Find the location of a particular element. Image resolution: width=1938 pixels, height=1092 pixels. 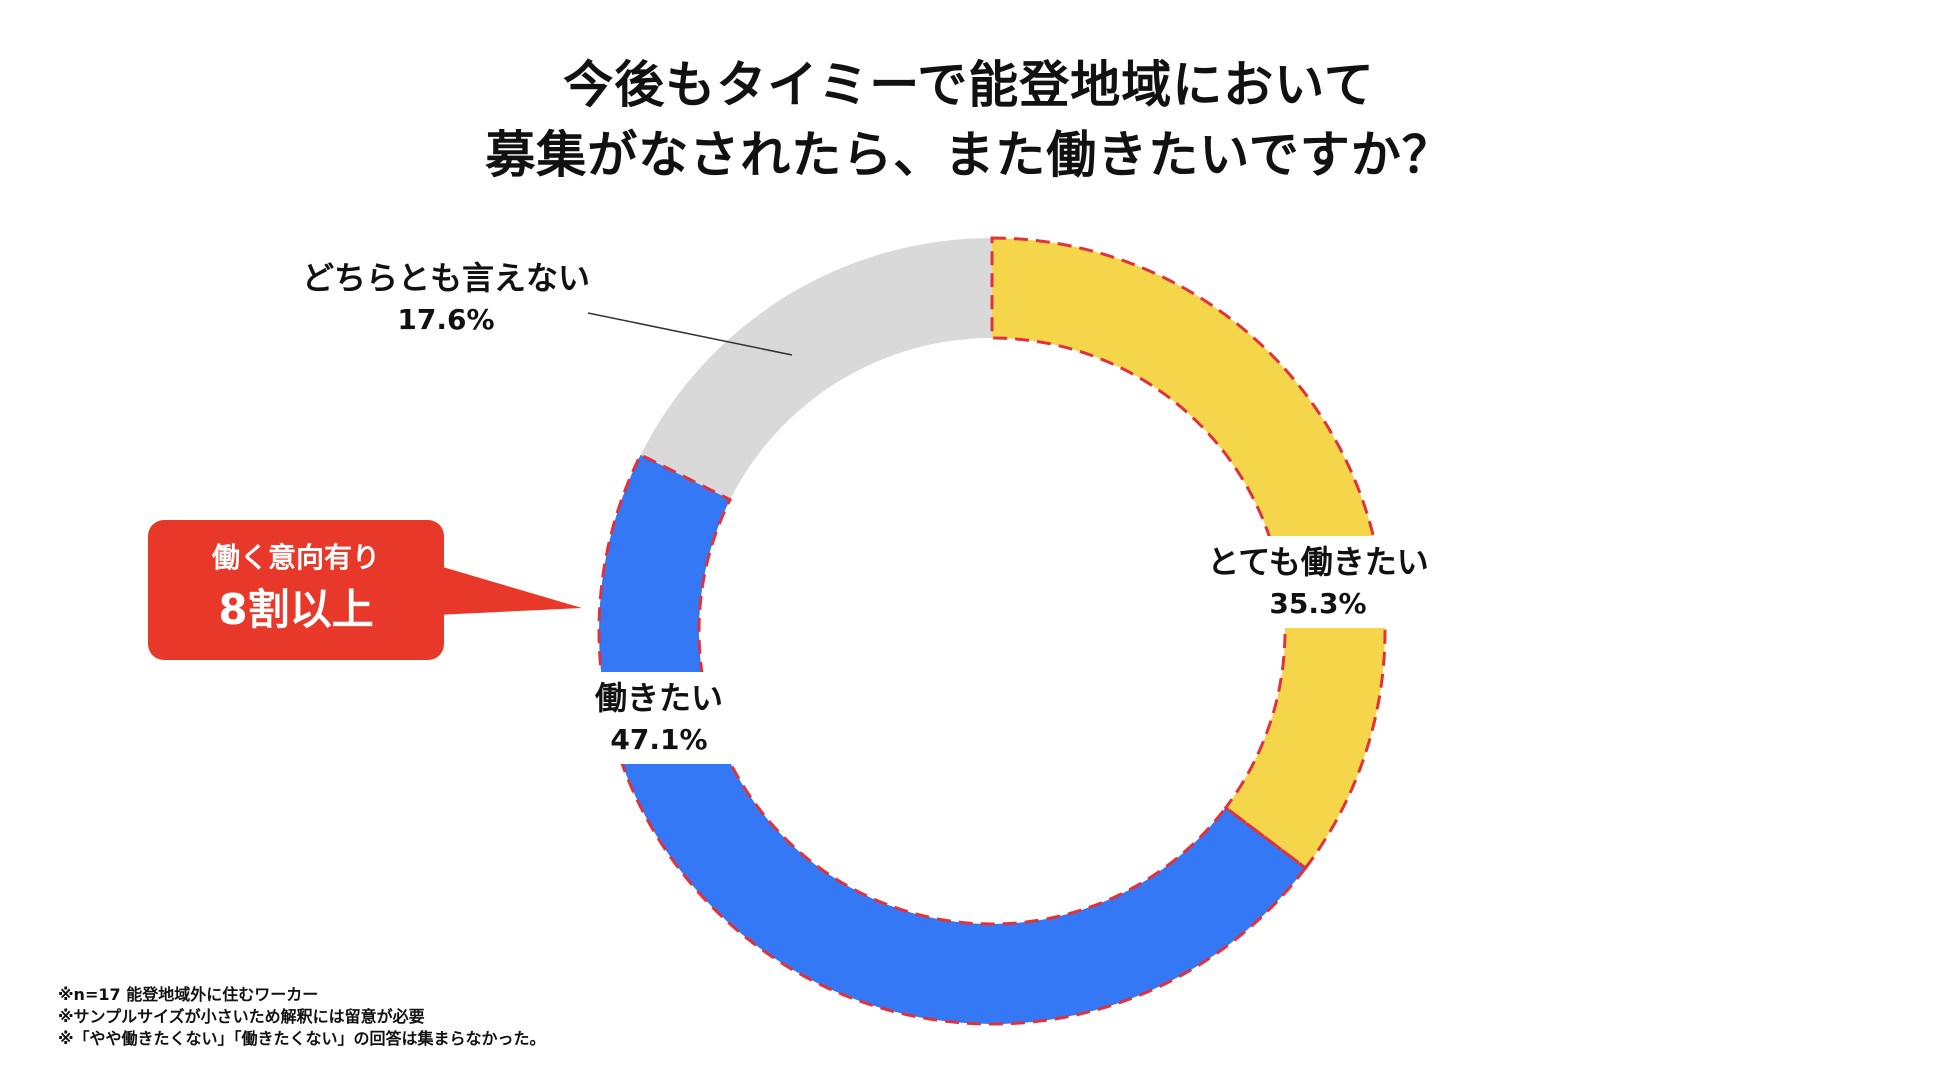

slice-percent: 35.3% is located at coordinates (1318, 603).